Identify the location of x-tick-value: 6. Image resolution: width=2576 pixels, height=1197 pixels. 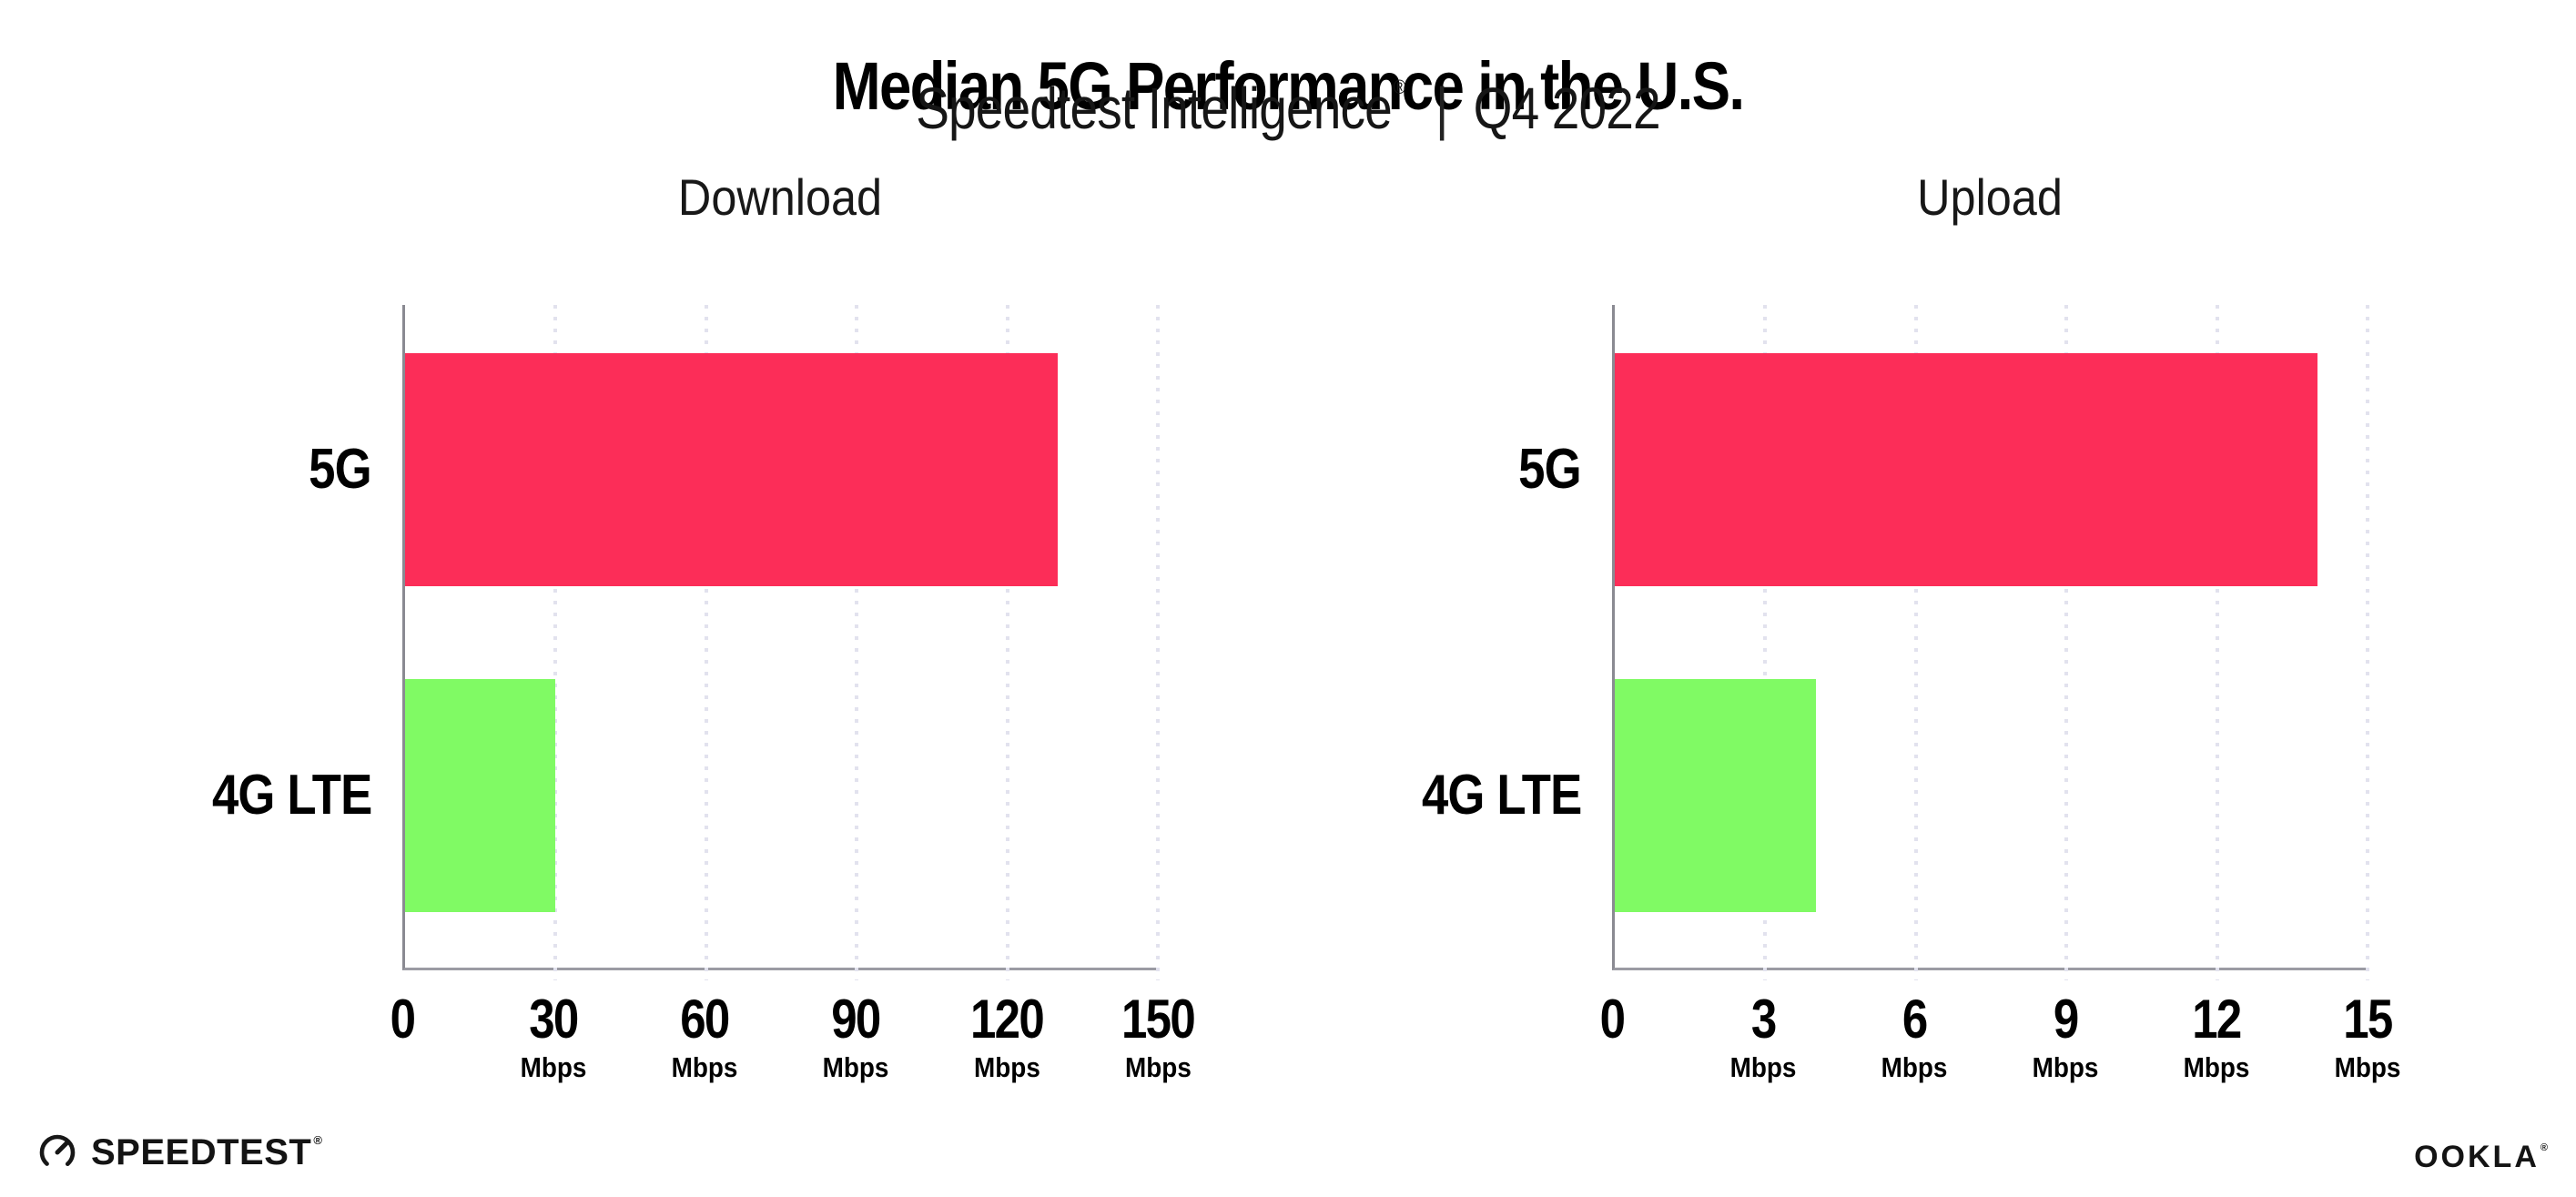
(1915, 1020).